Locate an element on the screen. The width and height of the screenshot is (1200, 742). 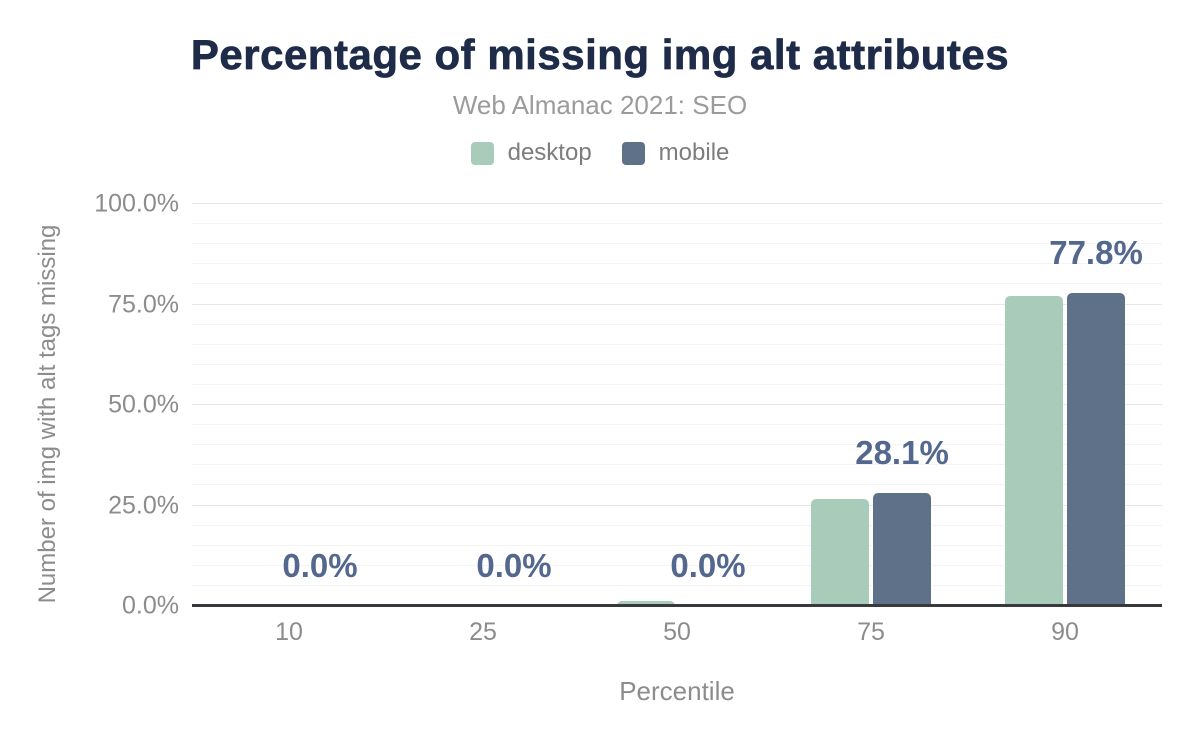
legend-item-mobile: mobile is located at coordinates (675, 152).